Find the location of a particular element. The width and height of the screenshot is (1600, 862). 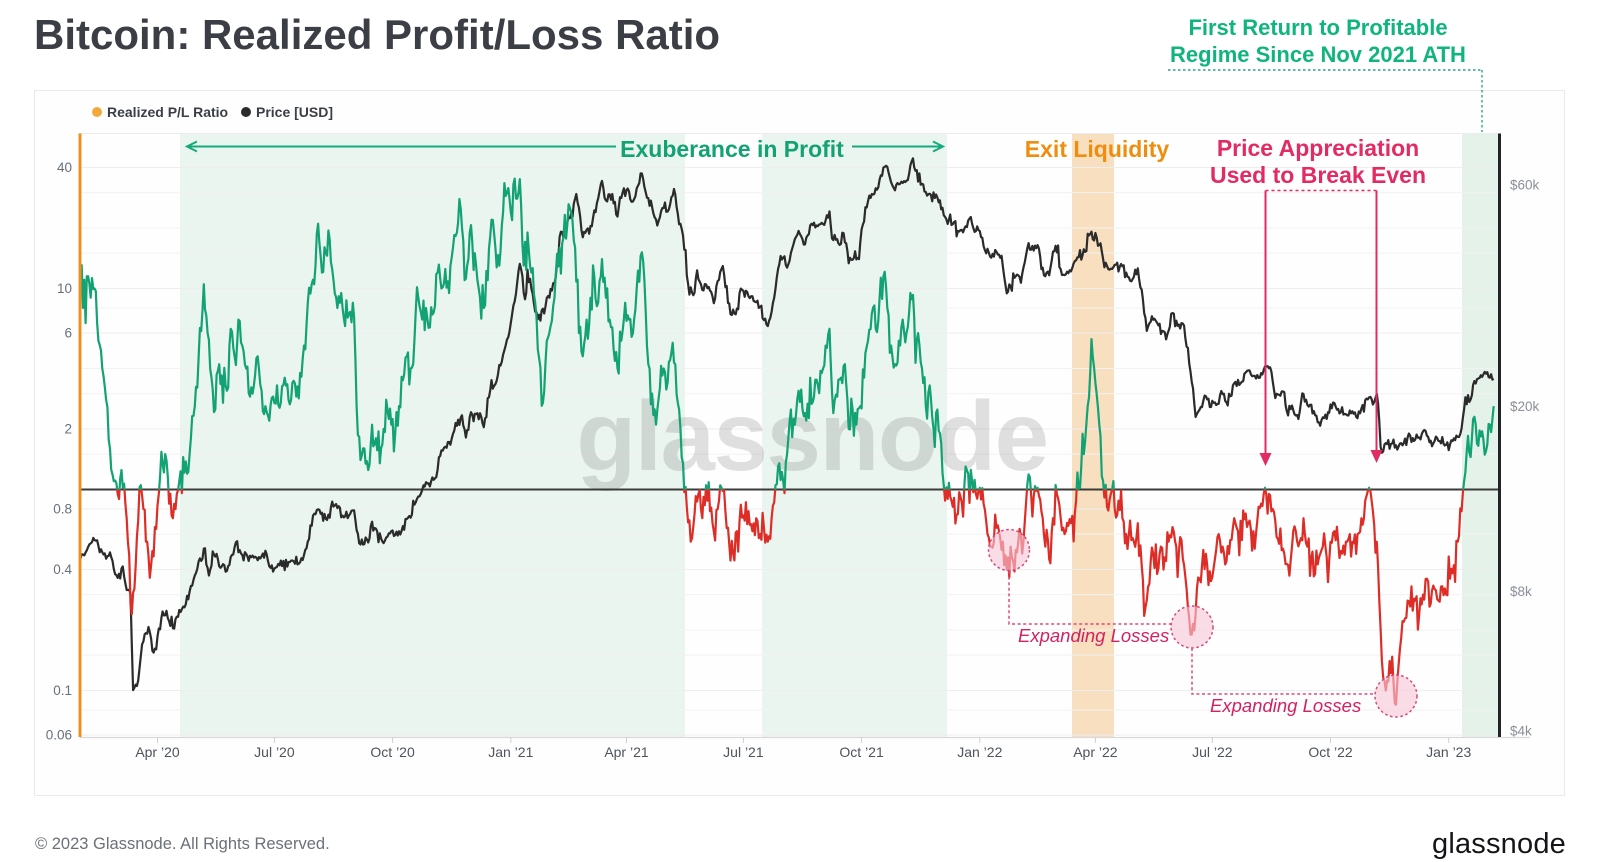

svg-text: Price [USD] is located at coordinates (294, 112).